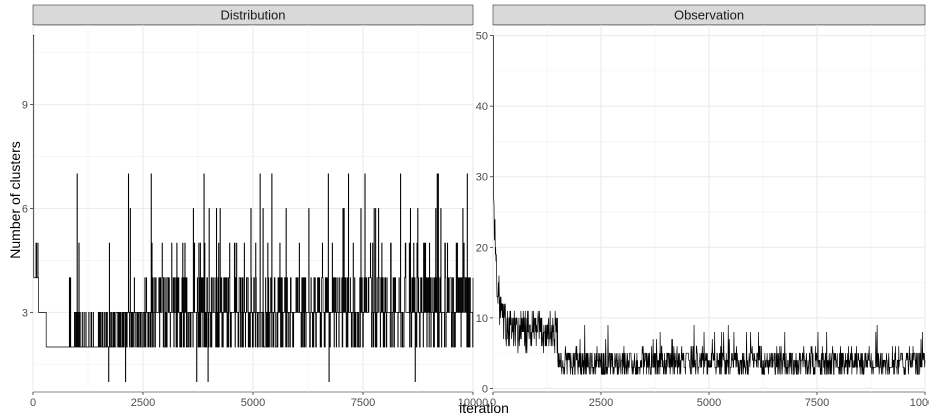 This screenshot has width=929, height=417. I want to click on y-tick-label: 50, so click(482, 37).